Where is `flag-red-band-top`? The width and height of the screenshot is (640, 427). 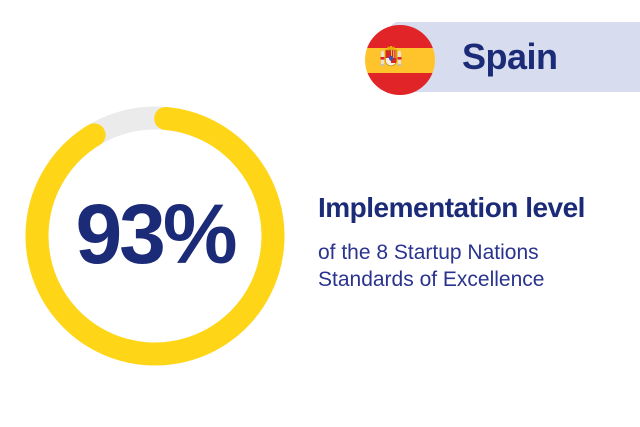
flag-red-band-top is located at coordinates (400, 36).